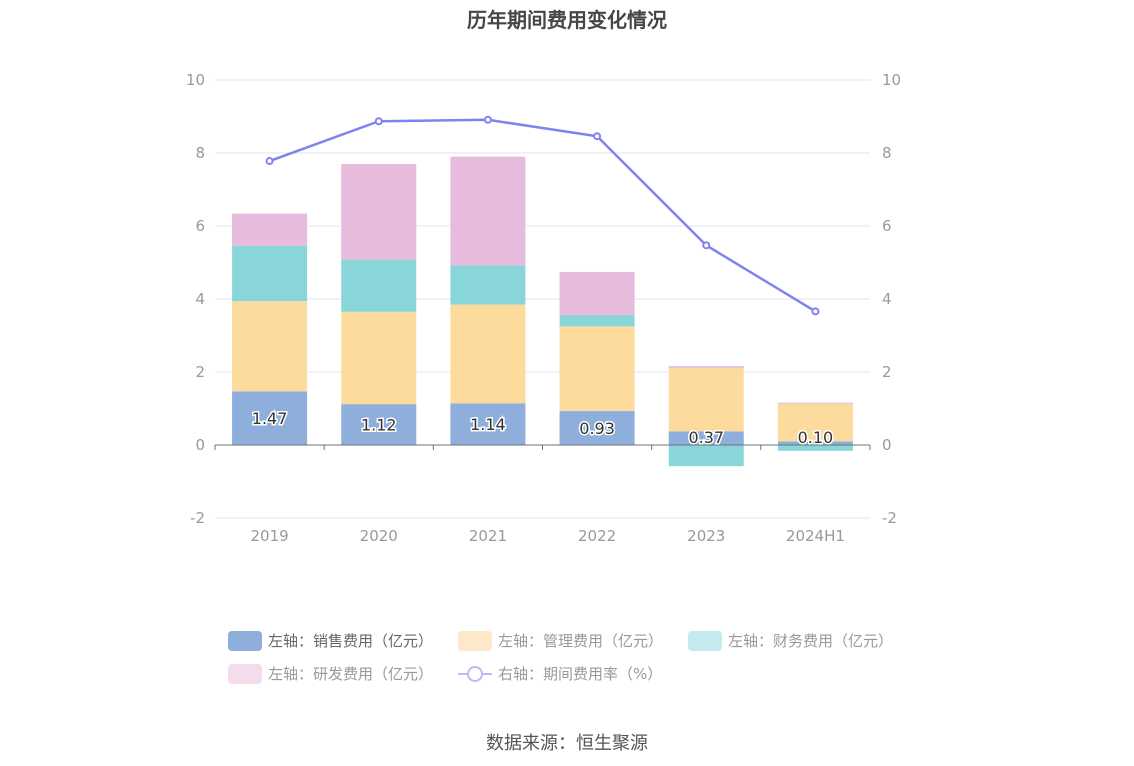  Describe the element at coordinates (706, 536) in the screenshot. I see `x-axis-tick-label: 2023` at that location.